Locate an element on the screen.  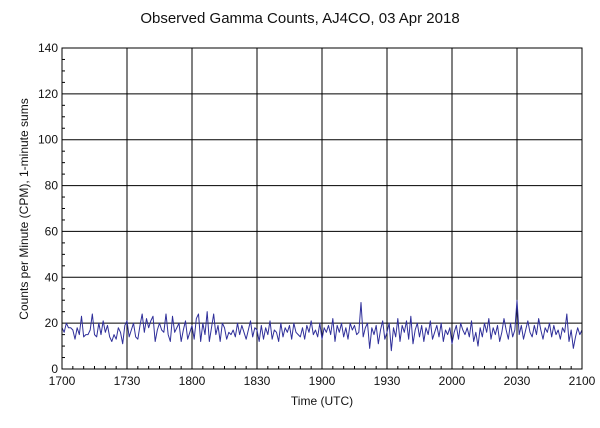
y-tick-label: 80 is located at coordinates (52, 186).